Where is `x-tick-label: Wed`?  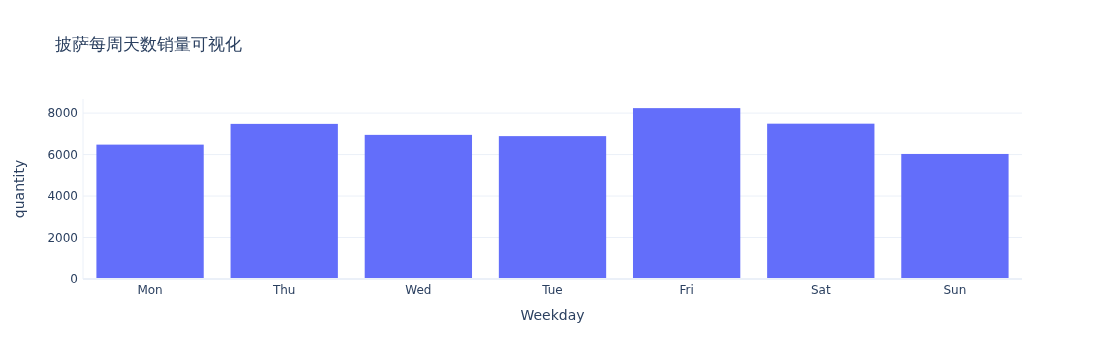
x-tick-label: Wed is located at coordinates (418, 290).